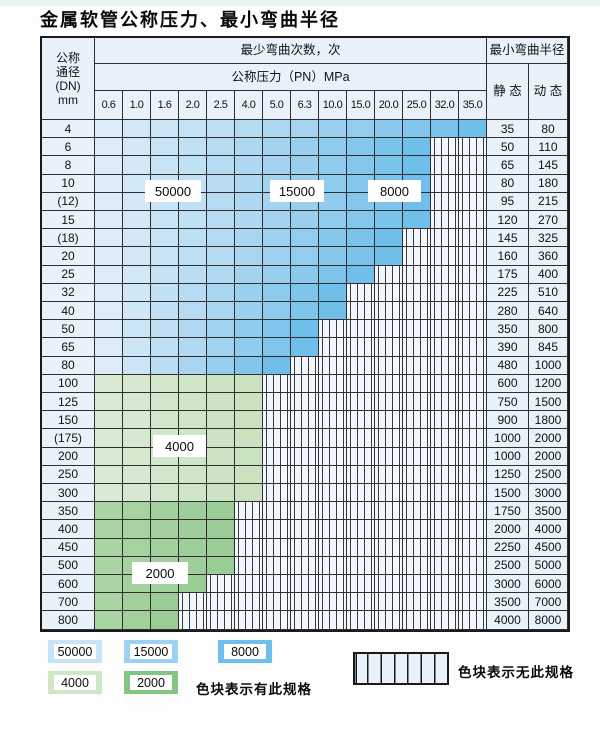 Image resolution: width=600 pixels, height=743 pixels. I want to click on legend-swatch-label: 8000, so click(245, 651).